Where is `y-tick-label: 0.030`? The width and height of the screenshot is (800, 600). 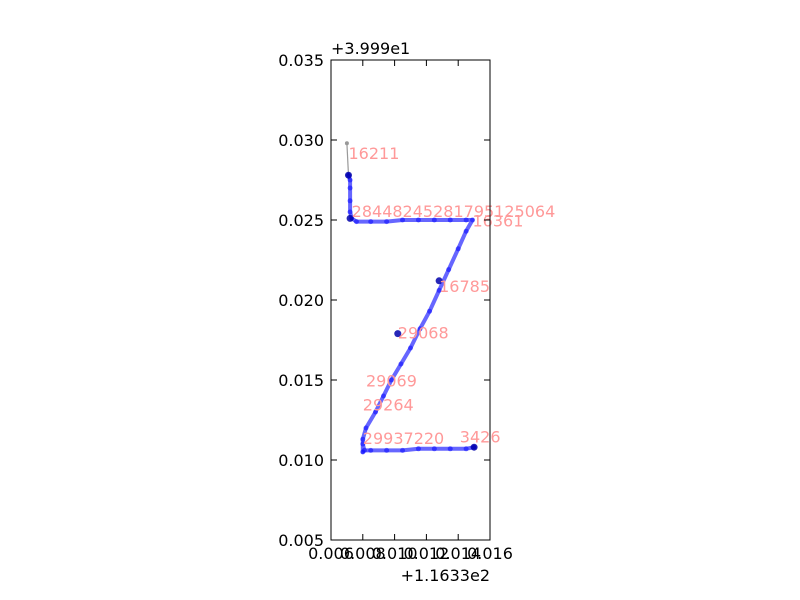
y-tick-label: 0.030 is located at coordinates (301, 140).